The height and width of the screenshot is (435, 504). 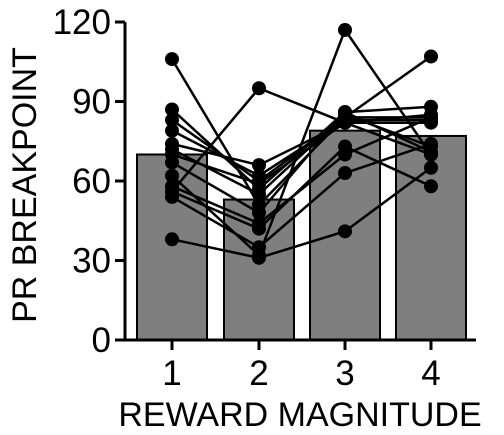 I want to click on y-tick-label-90: 90, so click(x=91, y=102).